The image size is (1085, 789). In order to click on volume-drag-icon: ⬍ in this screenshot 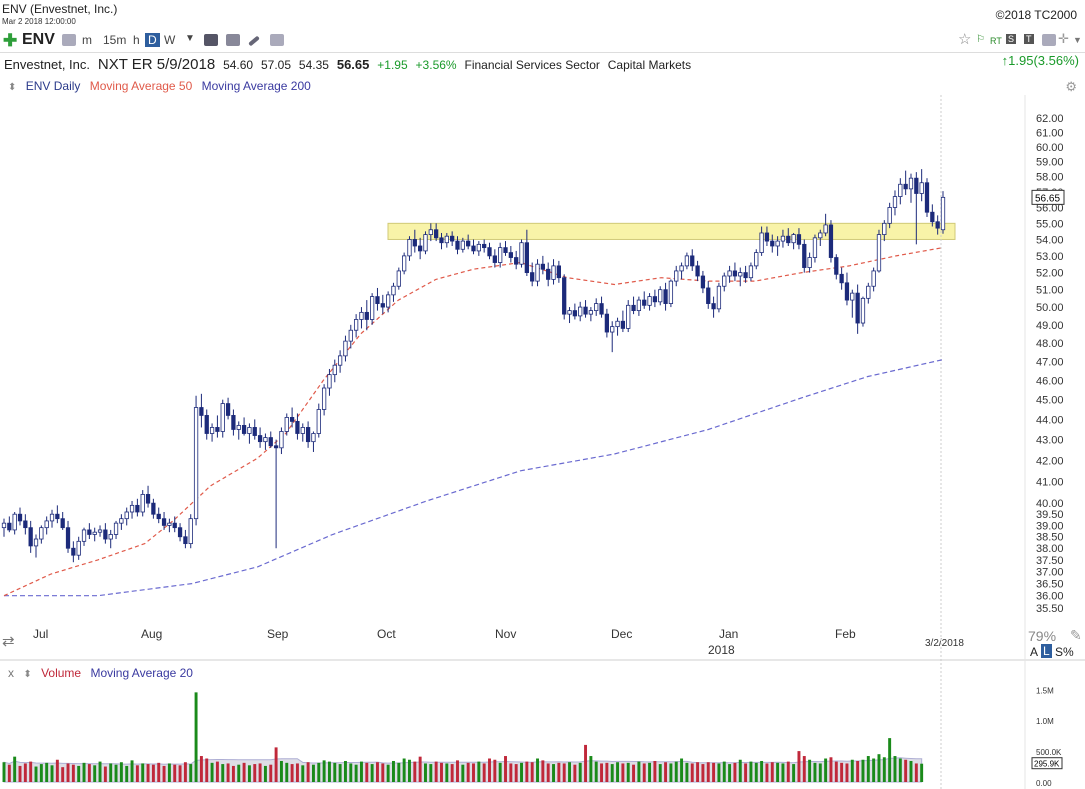, I will do `click(27, 674)`.